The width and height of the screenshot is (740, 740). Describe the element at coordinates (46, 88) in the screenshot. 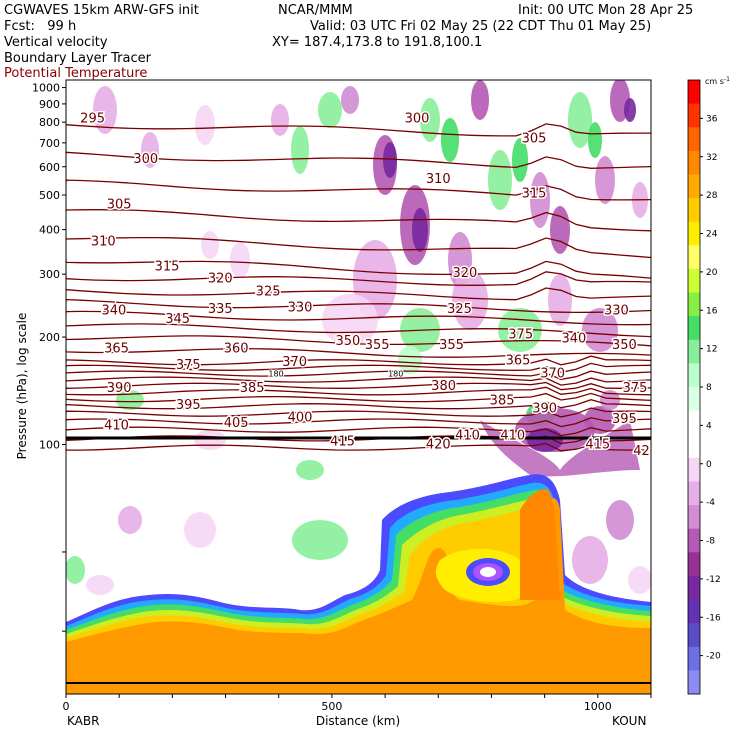

I see `y-tick-label: 1000` at that location.